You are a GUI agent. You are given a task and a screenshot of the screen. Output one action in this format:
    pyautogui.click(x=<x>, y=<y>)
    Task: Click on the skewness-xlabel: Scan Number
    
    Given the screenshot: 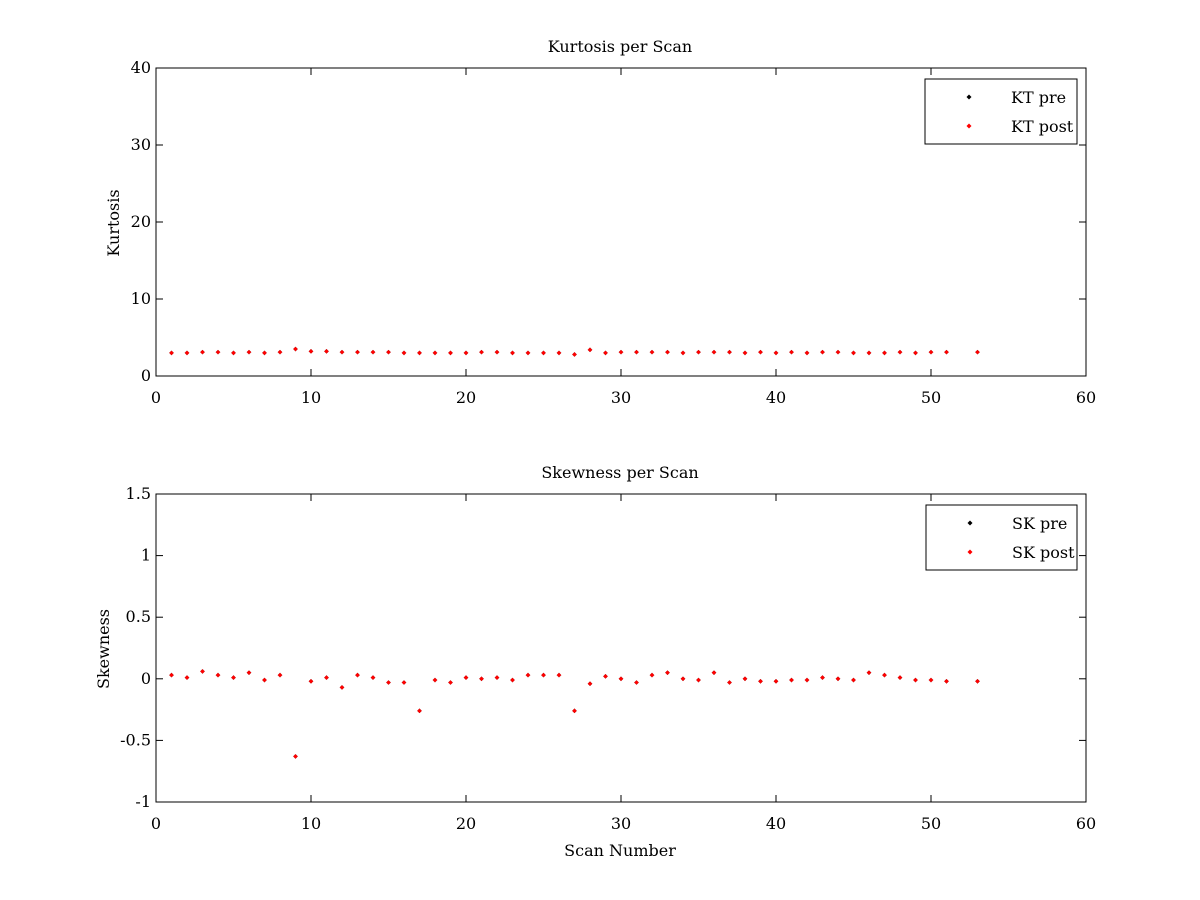 What is the action you would take?
    pyautogui.click(x=620, y=850)
    